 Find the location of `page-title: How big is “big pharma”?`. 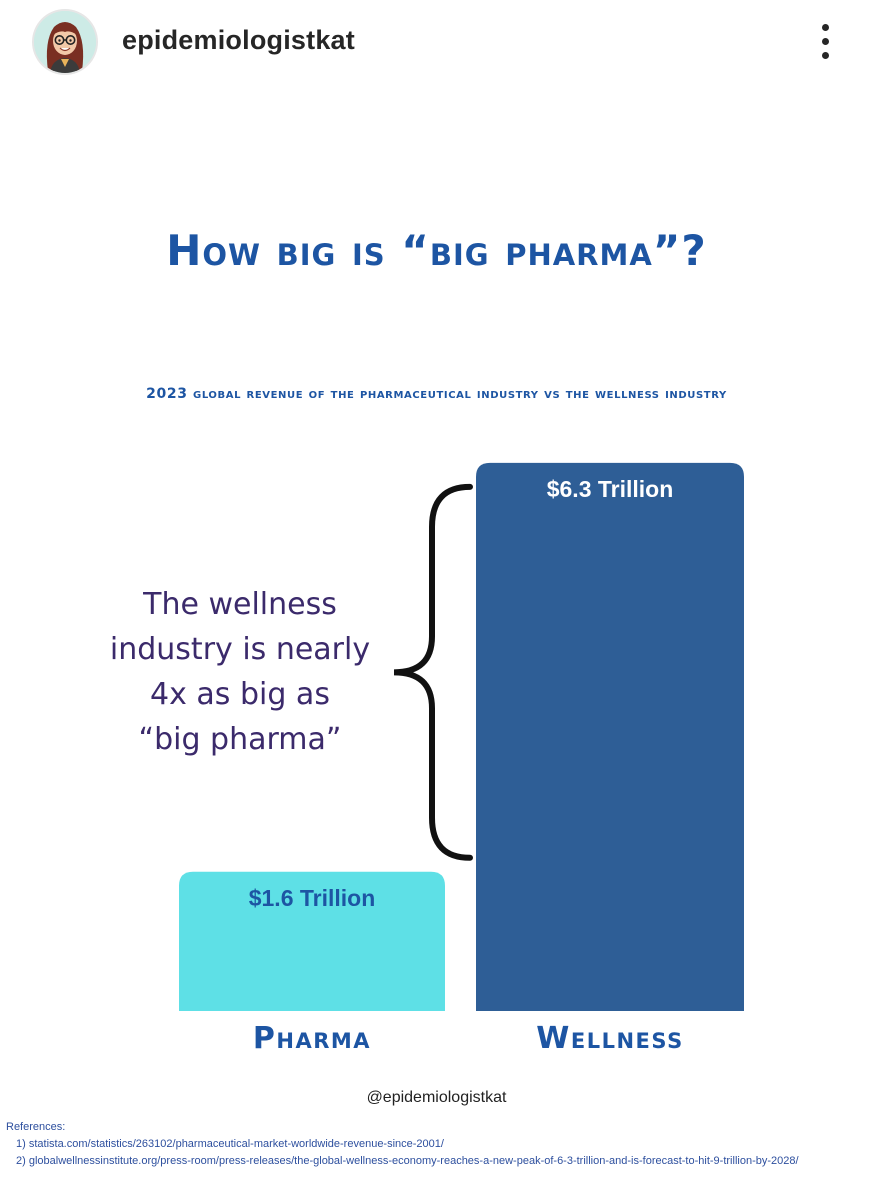

page-title: How big is “big pharma”? is located at coordinates (436, 250).